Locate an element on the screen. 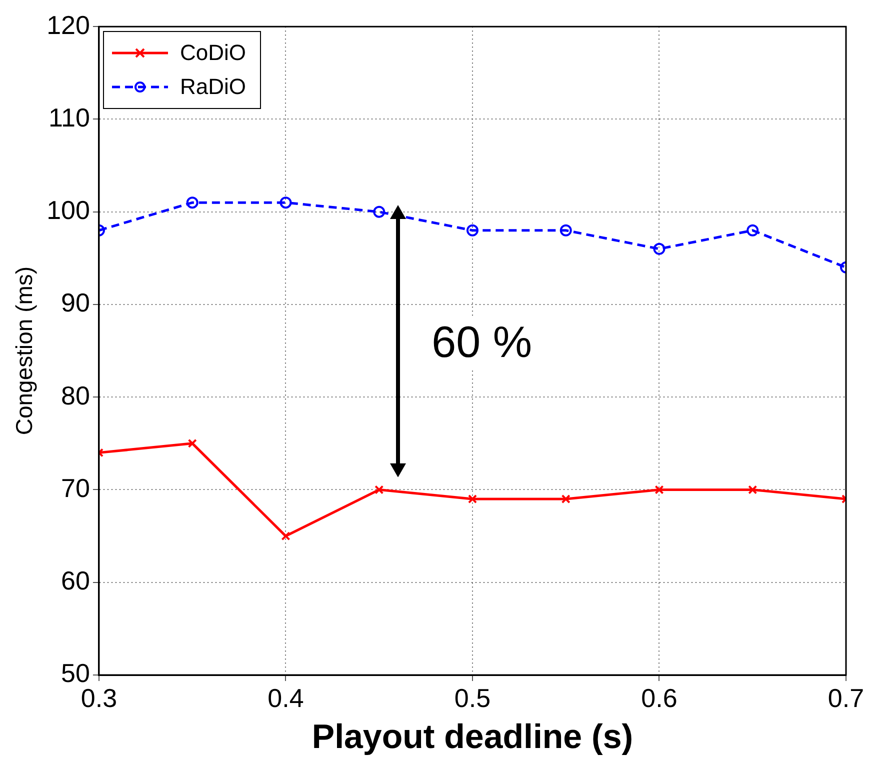 Image resolution: width=875 pixels, height=765 pixels. y-axis-title: Congestion (ms) is located at coordinates (24, 351).